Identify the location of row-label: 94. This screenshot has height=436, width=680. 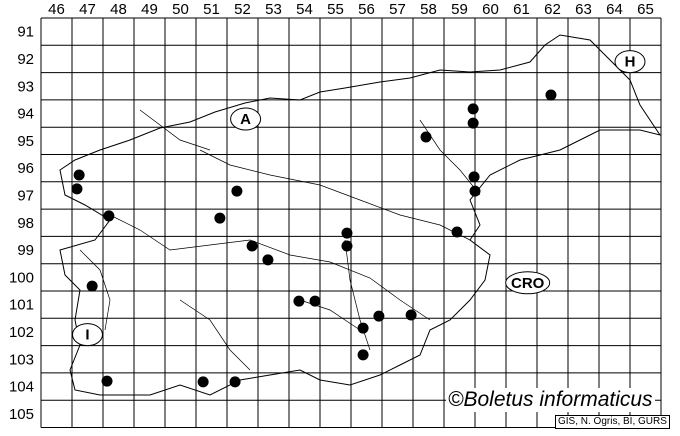
(25, 114).